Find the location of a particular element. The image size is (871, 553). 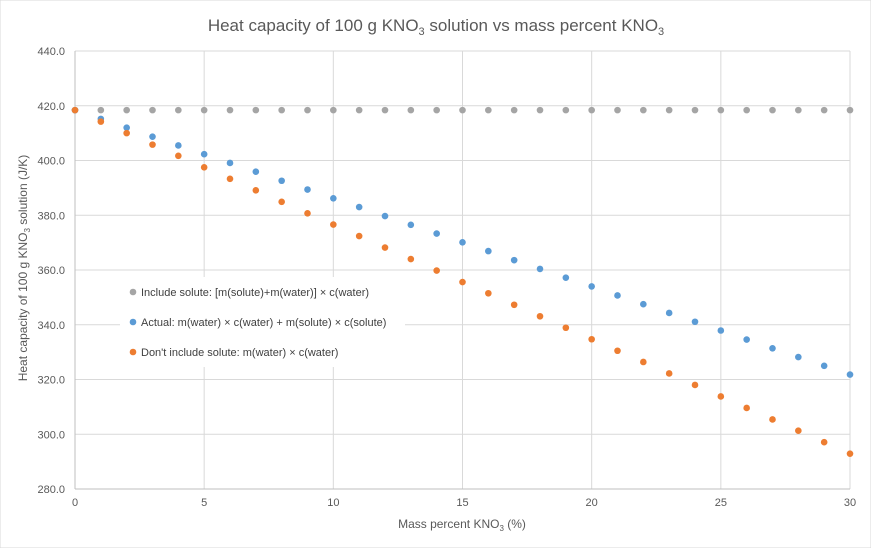

chart-title-sub1: 3 is located at coordinates (422, 32).